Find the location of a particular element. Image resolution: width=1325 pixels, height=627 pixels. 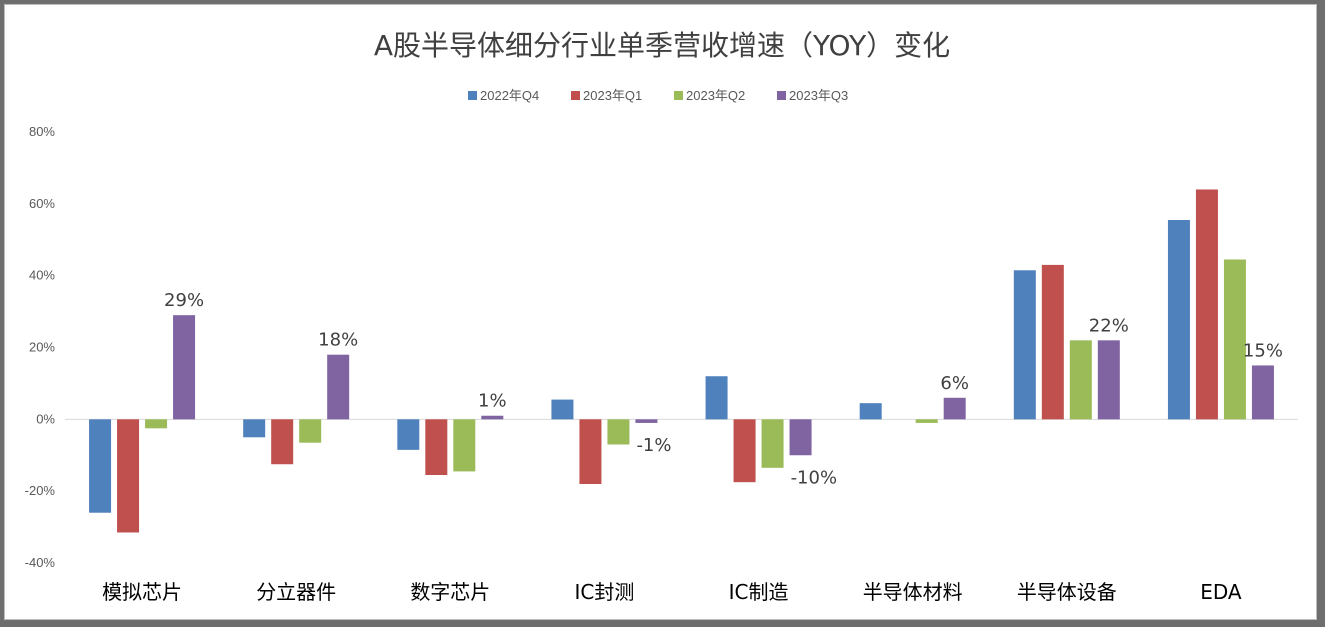

data-label-5: 6% is located at coordinates (954, 383).